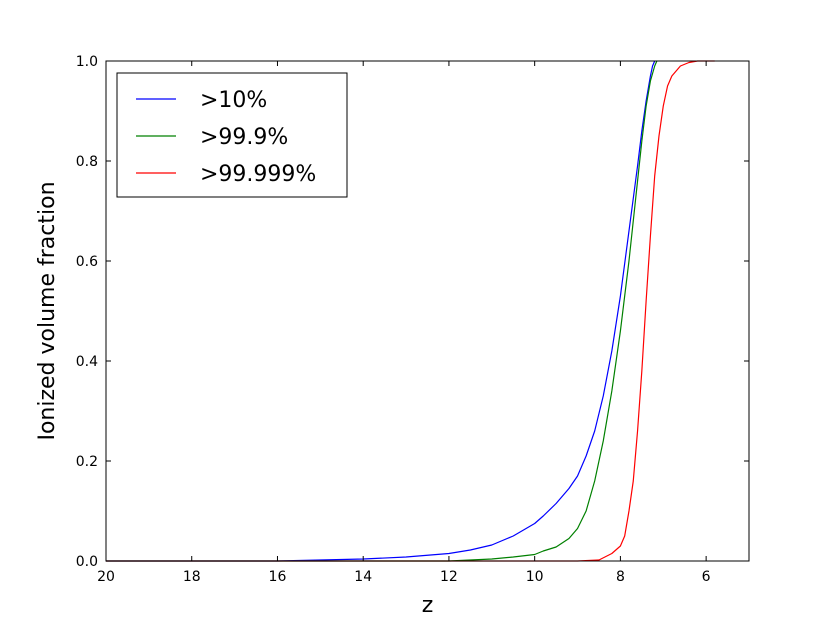  Describe the element at coordinates (278, 577) in the screenshot. I see `x-tick-label: 16` at that location.